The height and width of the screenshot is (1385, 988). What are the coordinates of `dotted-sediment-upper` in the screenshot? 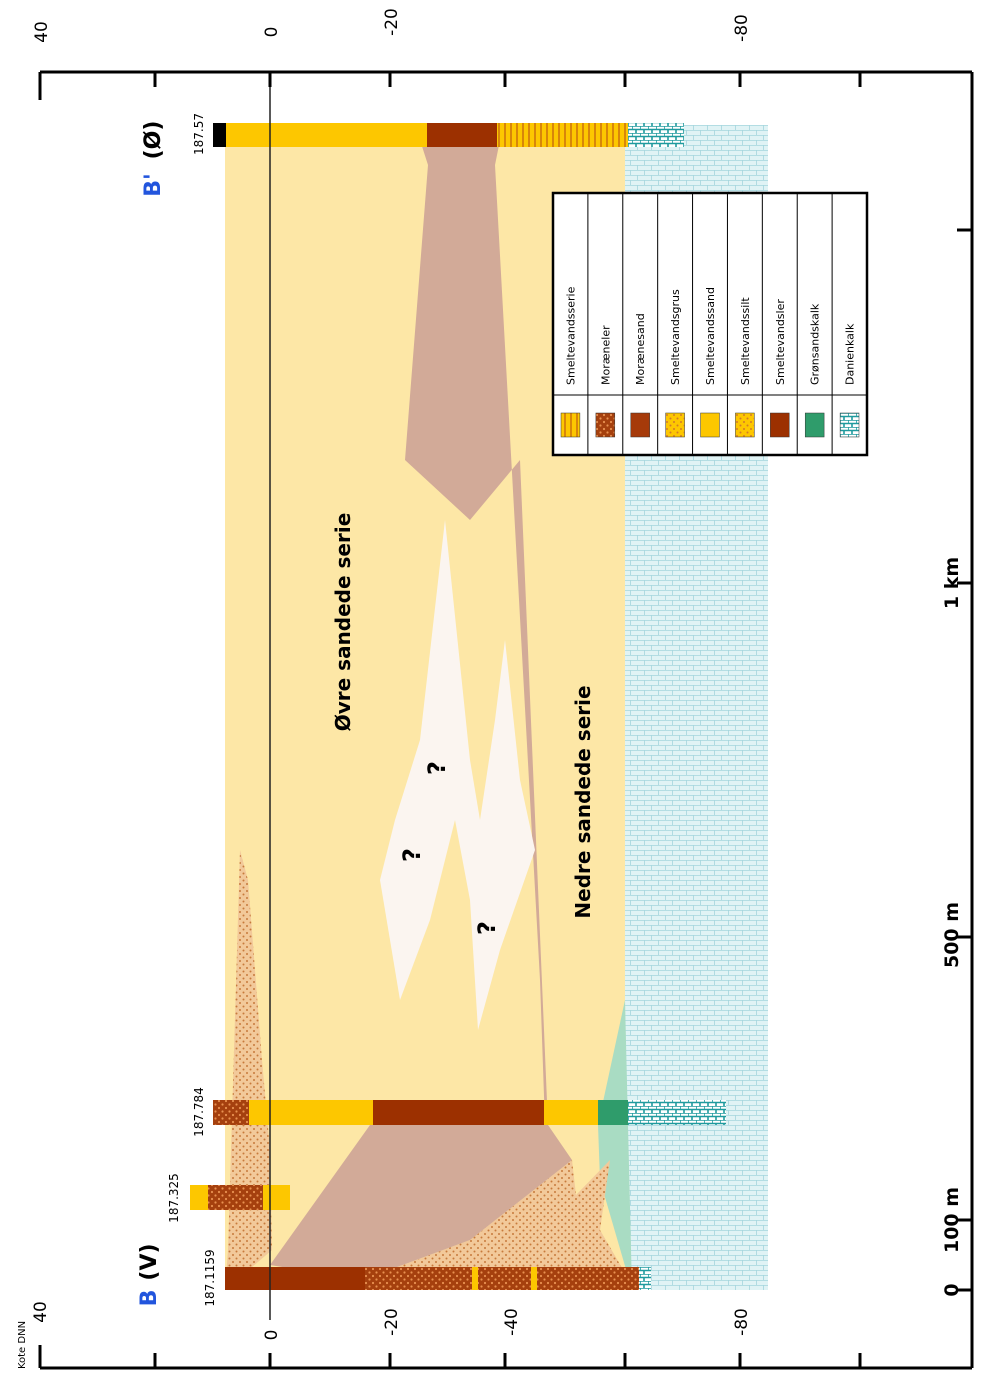 It's located at (248, 1070).